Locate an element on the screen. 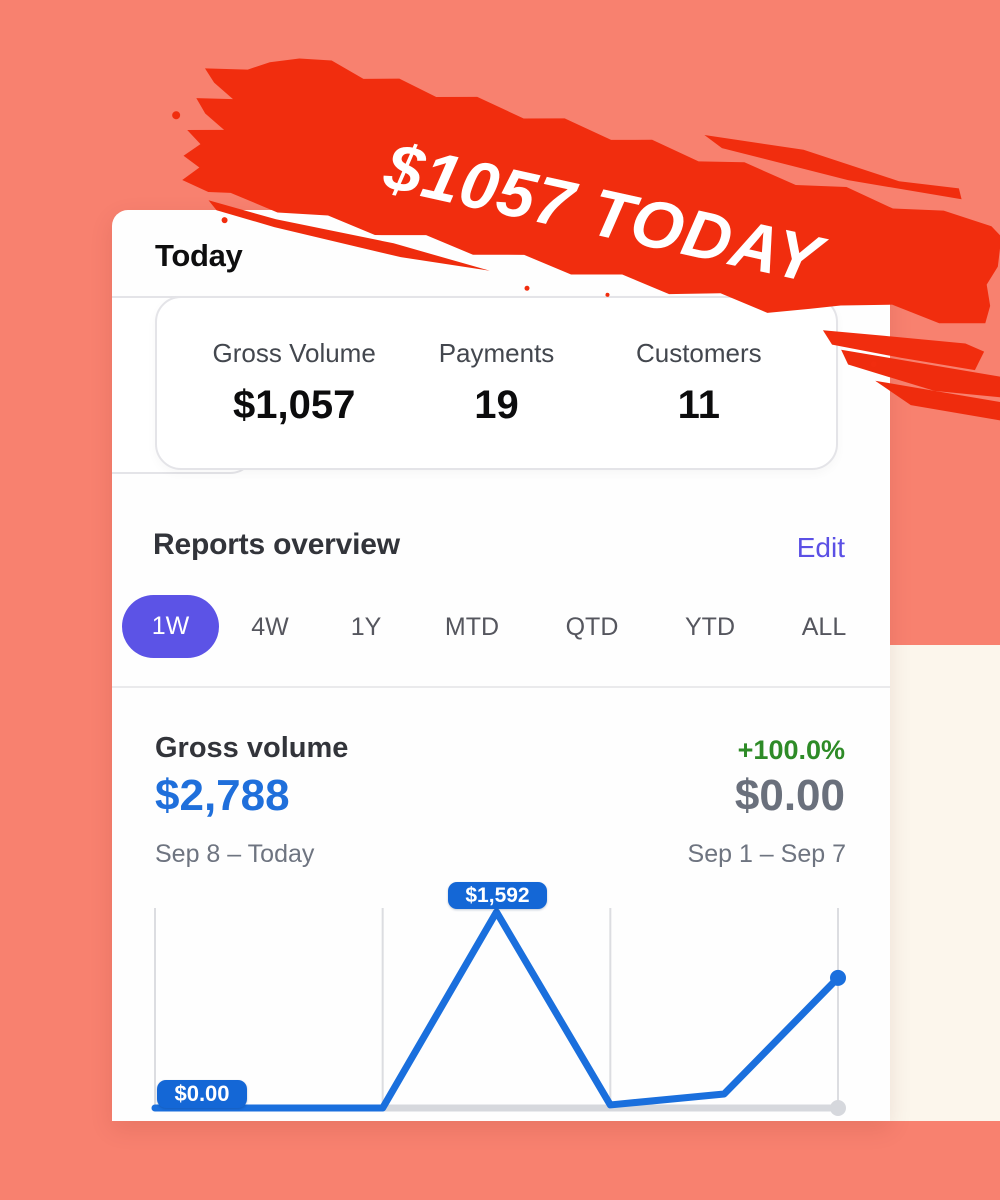 This screenshot has width=1000, height=1200. range-tab-4w: 4W is located at coordinates (270, 627).